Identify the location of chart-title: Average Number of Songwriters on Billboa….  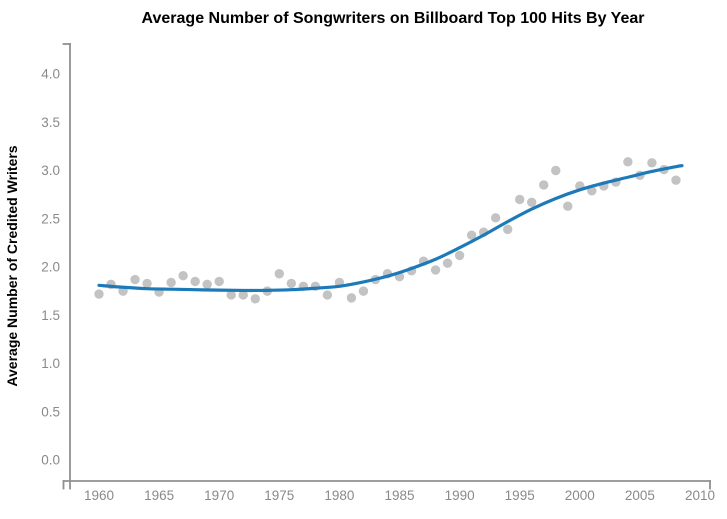
(393, 18).